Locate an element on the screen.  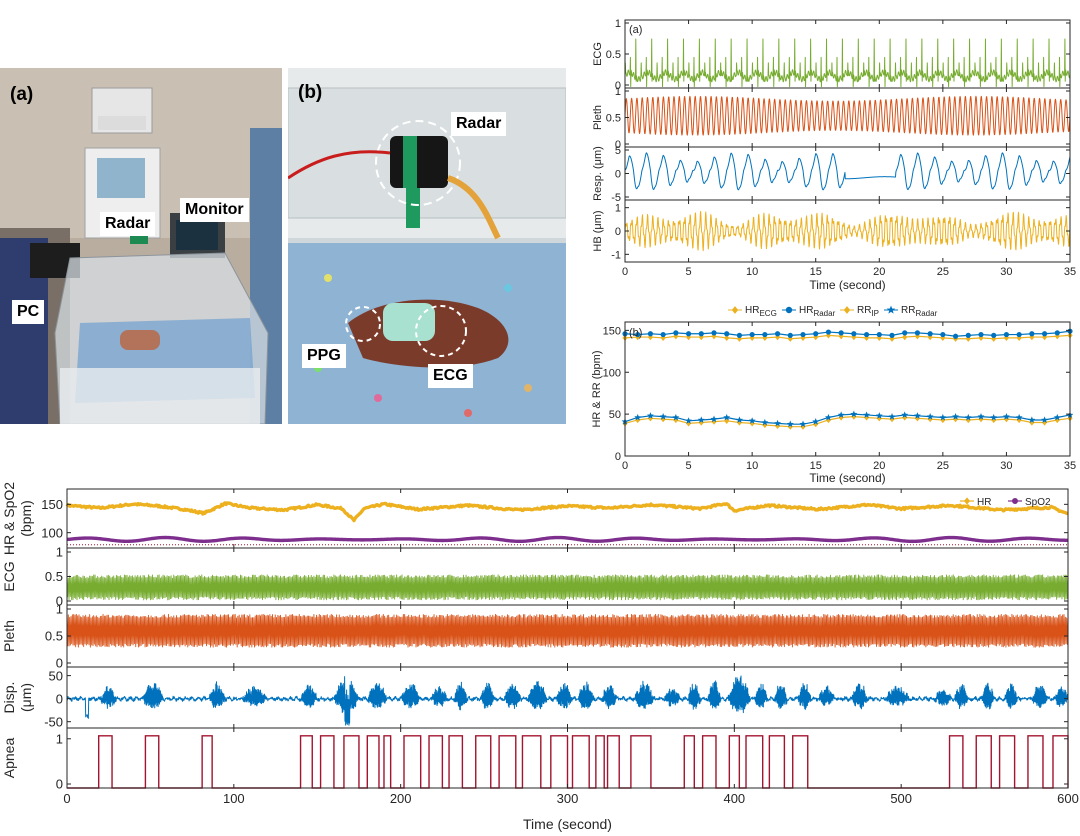
chart-a-3-ylabel: HB (μm) is located at coordinates (598, 230).